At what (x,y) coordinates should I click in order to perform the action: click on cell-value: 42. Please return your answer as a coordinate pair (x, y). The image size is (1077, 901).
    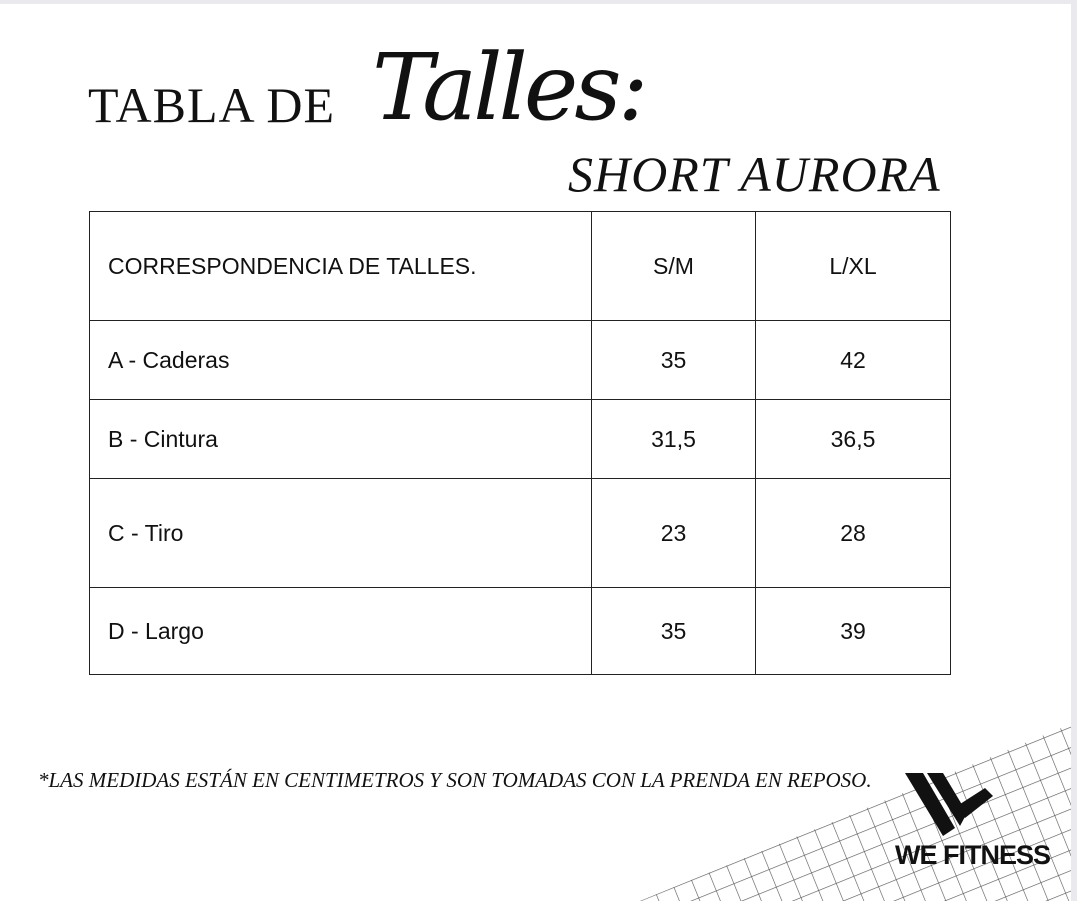
    Looking at the image, I should click on (853, 360).